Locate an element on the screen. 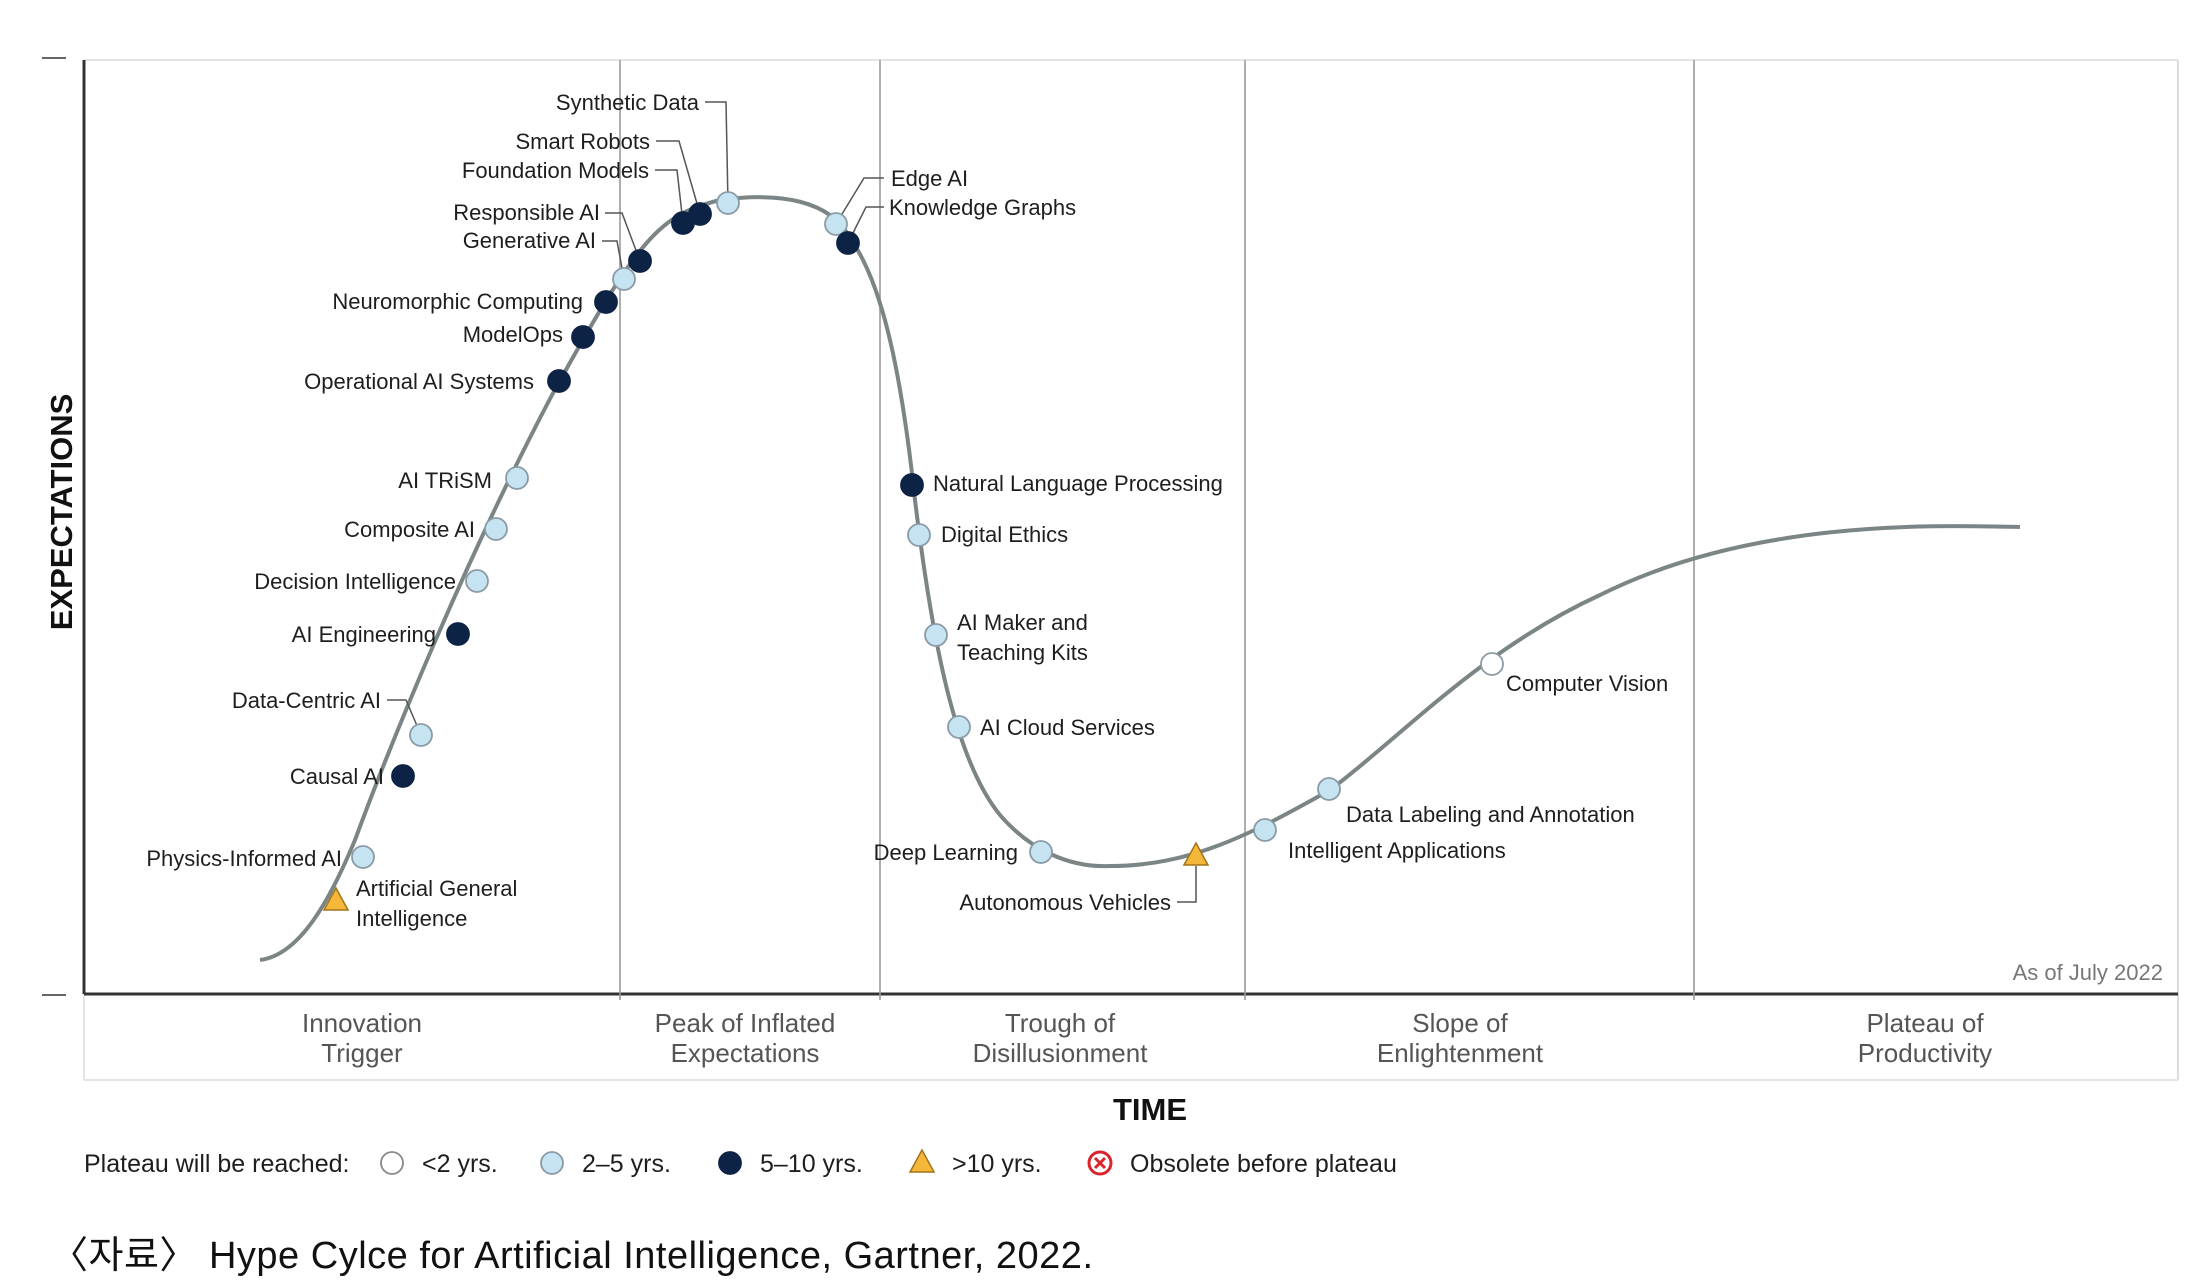 The width and height of the screenshot is (2198, 1284). legend-gt-10-yrs-label: >10 yrs. is located at coordinates (997, 1164).